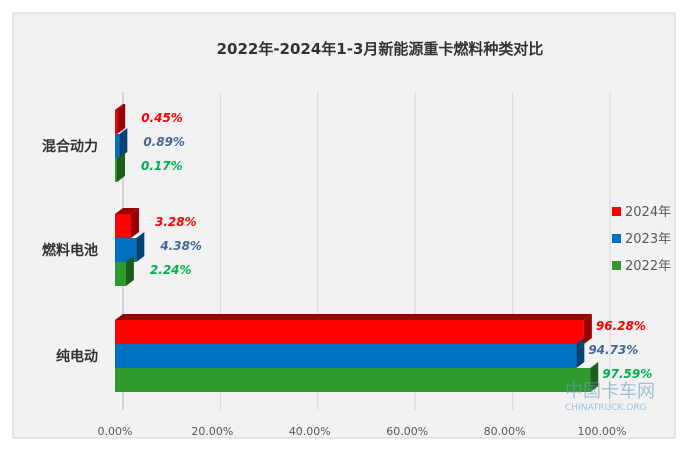  I want to click on category-label: 燃料电池, so click(70, 250).